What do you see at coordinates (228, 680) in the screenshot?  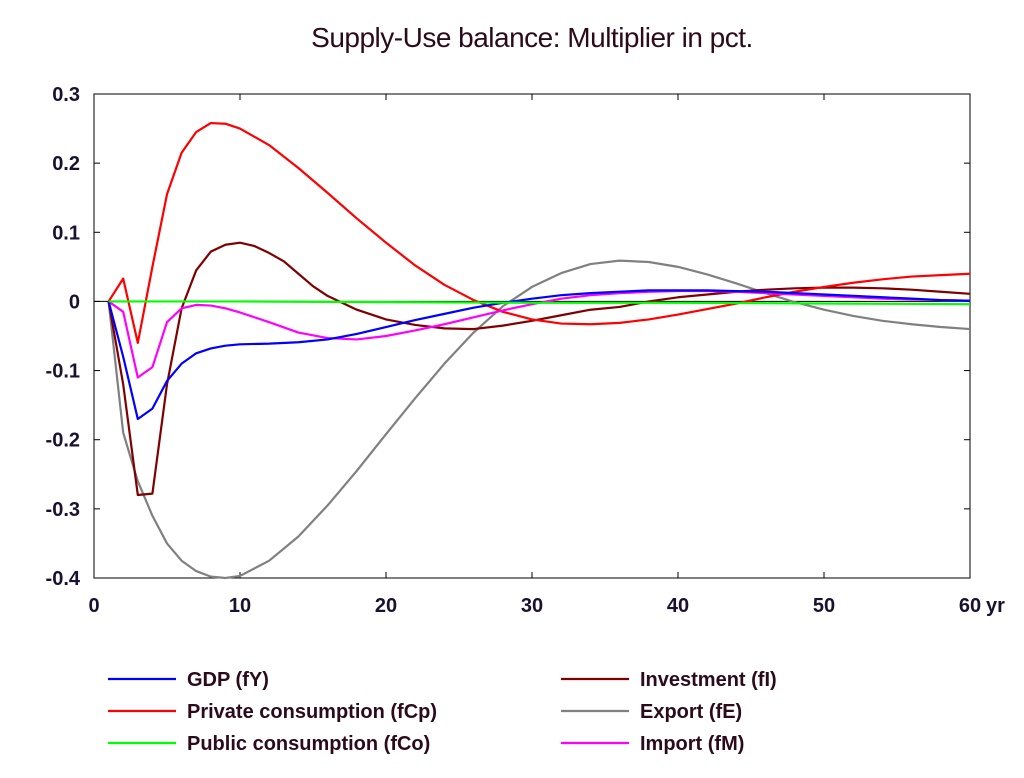 I see `legend-label-gdp-fy: GDP (fY)` at bounding box center [228, 680].